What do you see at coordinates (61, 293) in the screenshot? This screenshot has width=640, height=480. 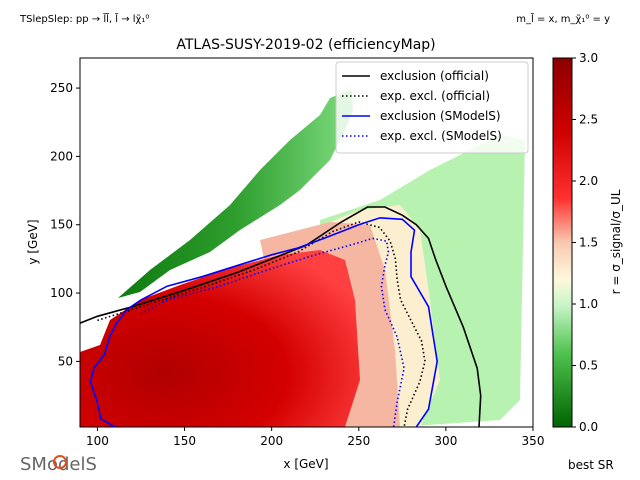 I see `y-tick-label: 100` at bounding box center [61, 293].